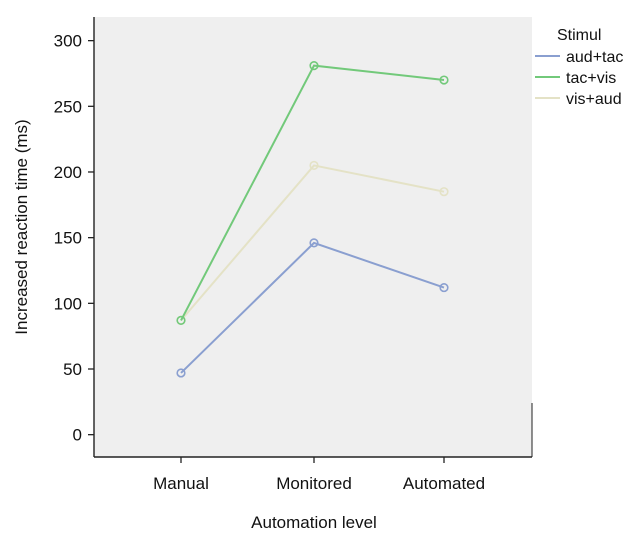  What do you see at coordinates (594, 99) in the screenshot?
I see `legend-label-vis-aud: vis+aud` at bounding box center [594, 99].